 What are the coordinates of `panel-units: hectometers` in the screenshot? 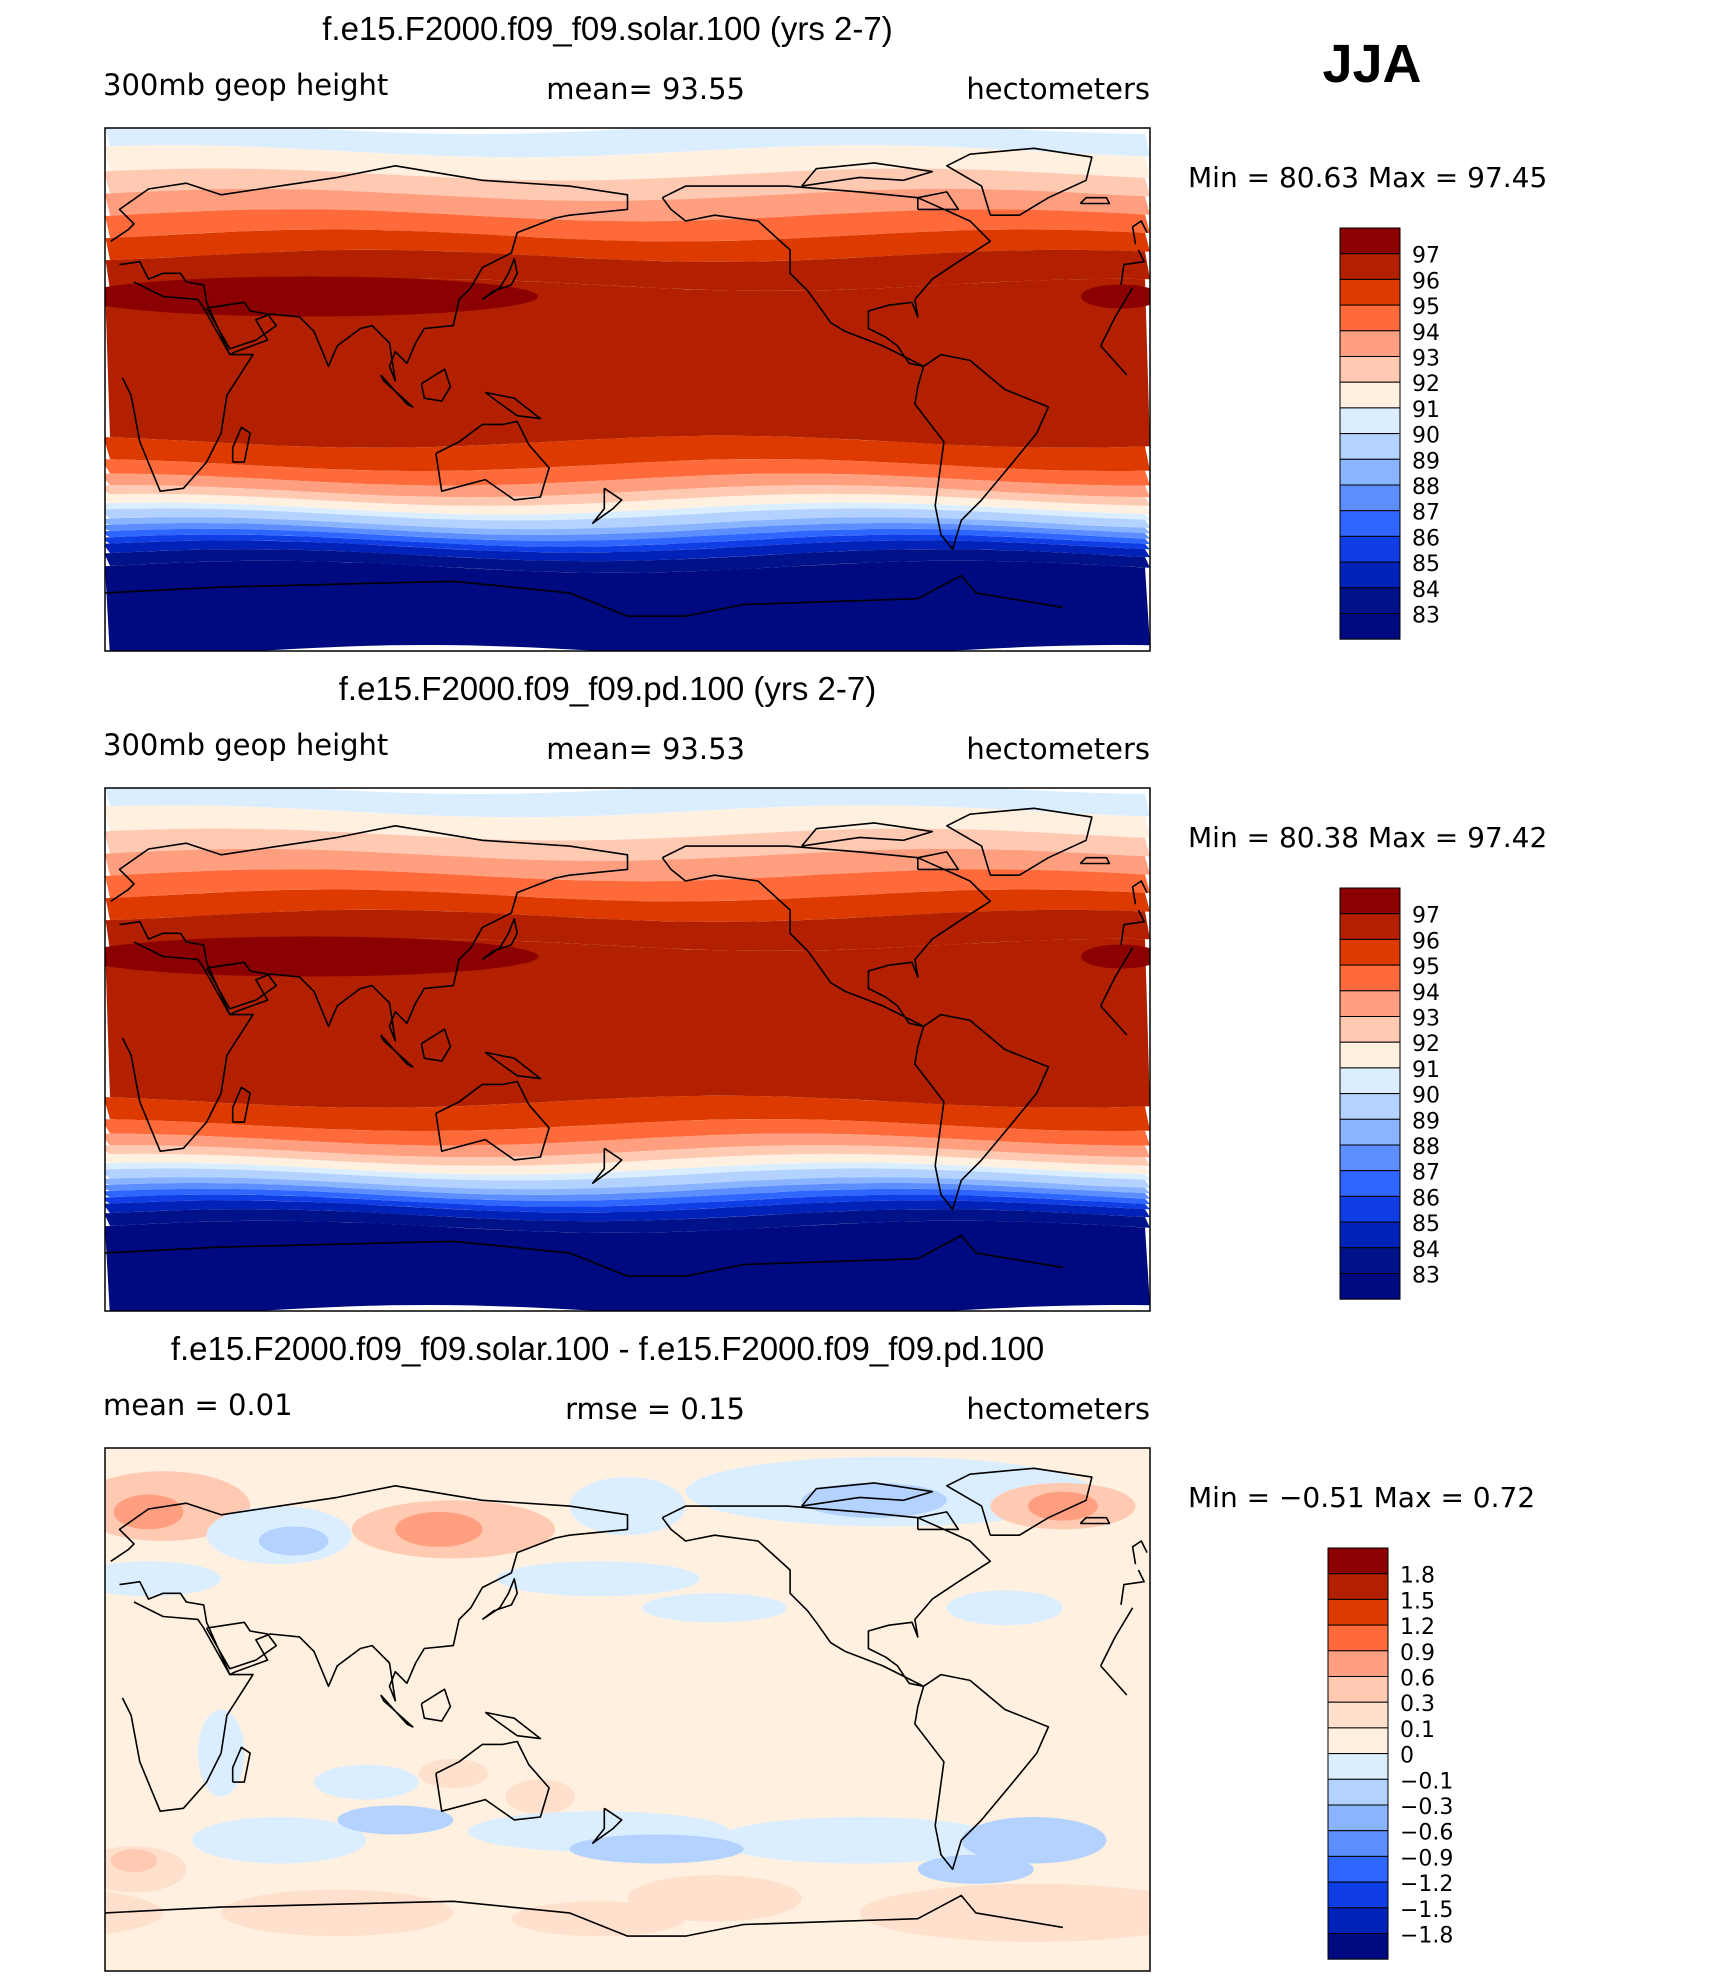 It's located at (1058, 1409).